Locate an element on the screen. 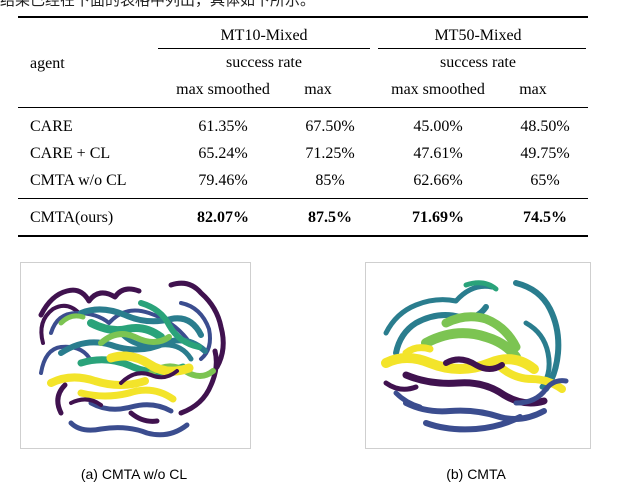 The height and width of the screenshot is (488, 633). metric-header-mt10: success rate is located at coordinates (264, 62).